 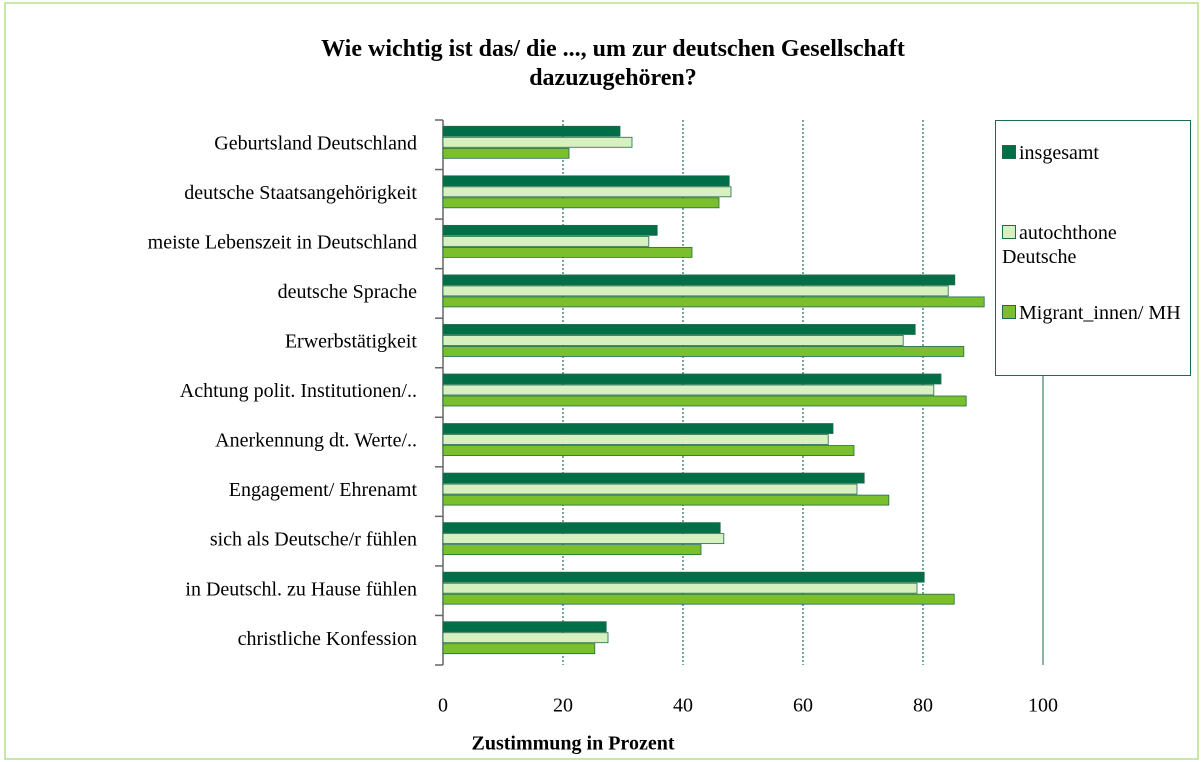 What do you see at coordinates (563, 706) in the screenshot?
I see `x-tick-label: 20` at bounding box center [563, 706].